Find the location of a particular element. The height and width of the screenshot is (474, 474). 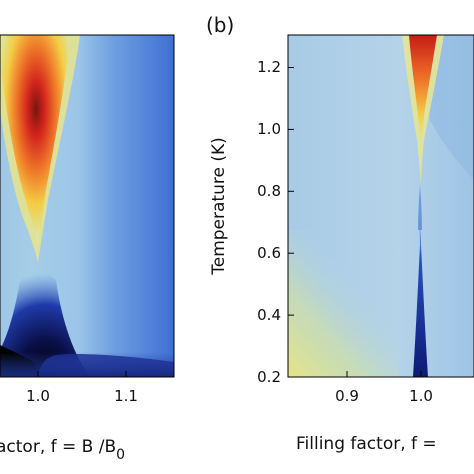

panel-b-x-axis-label: Filling factor, f = is located at coordinates (366, 444).